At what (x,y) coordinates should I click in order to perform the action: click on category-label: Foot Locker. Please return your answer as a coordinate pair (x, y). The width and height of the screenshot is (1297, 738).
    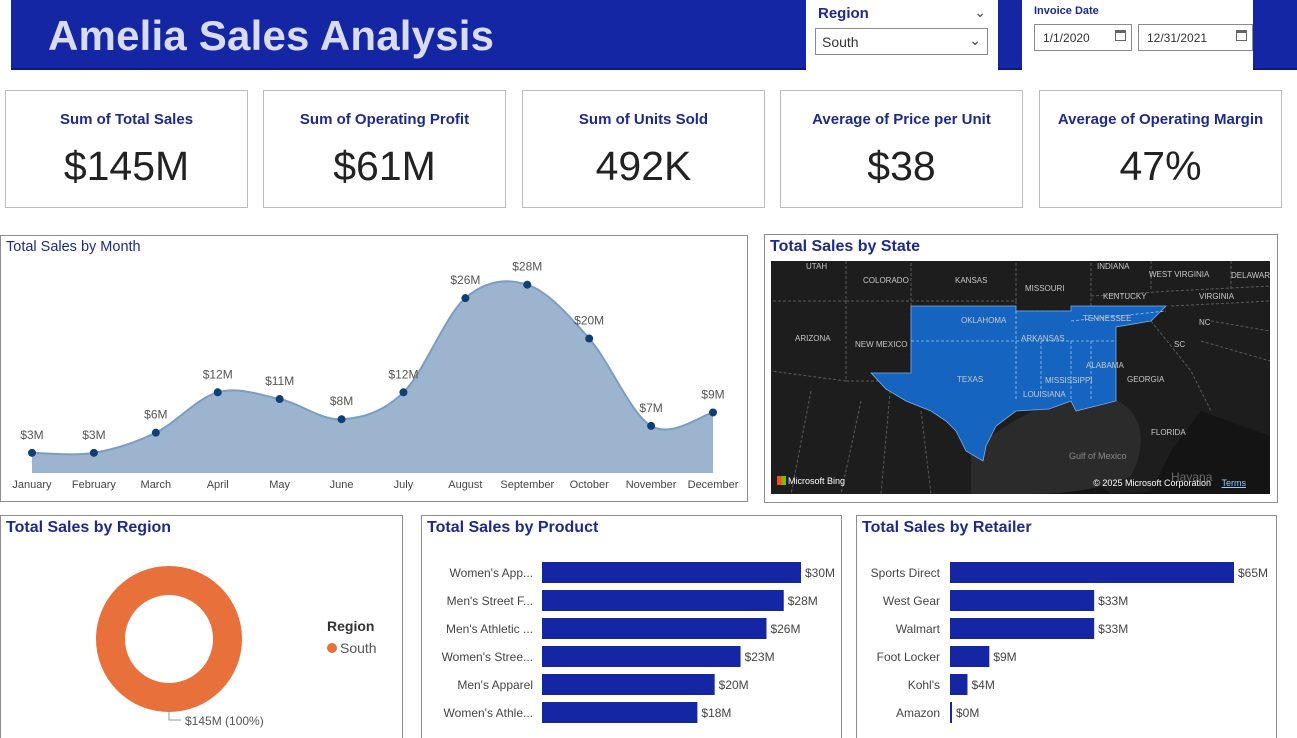
    Looking at the image, I should click on (908, 657).